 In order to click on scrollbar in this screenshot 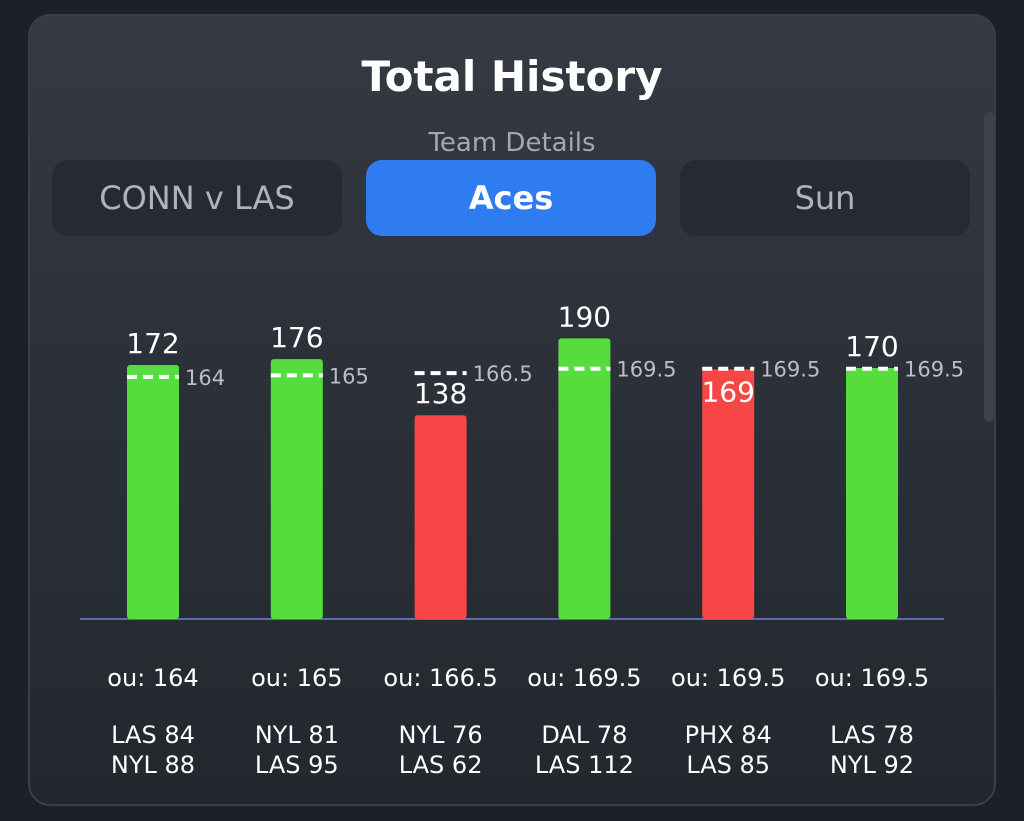, I will do `click(989, 267)`.